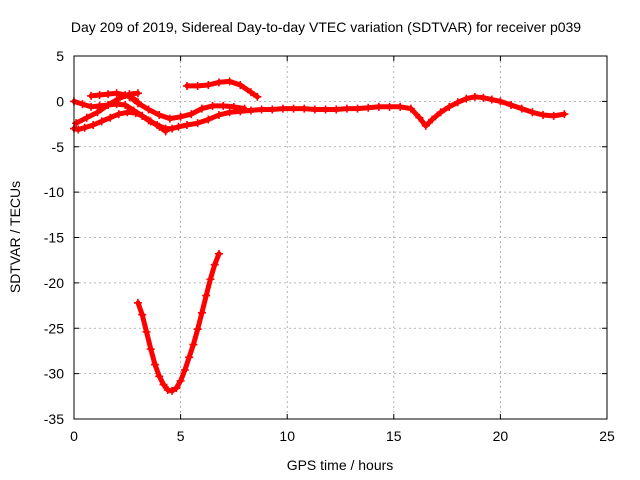 The height and width of the screenshot is (480, 640). Describe the element at coordinates (54, 328) in the screenshot. I see `y-tick-label: -25` at that location.